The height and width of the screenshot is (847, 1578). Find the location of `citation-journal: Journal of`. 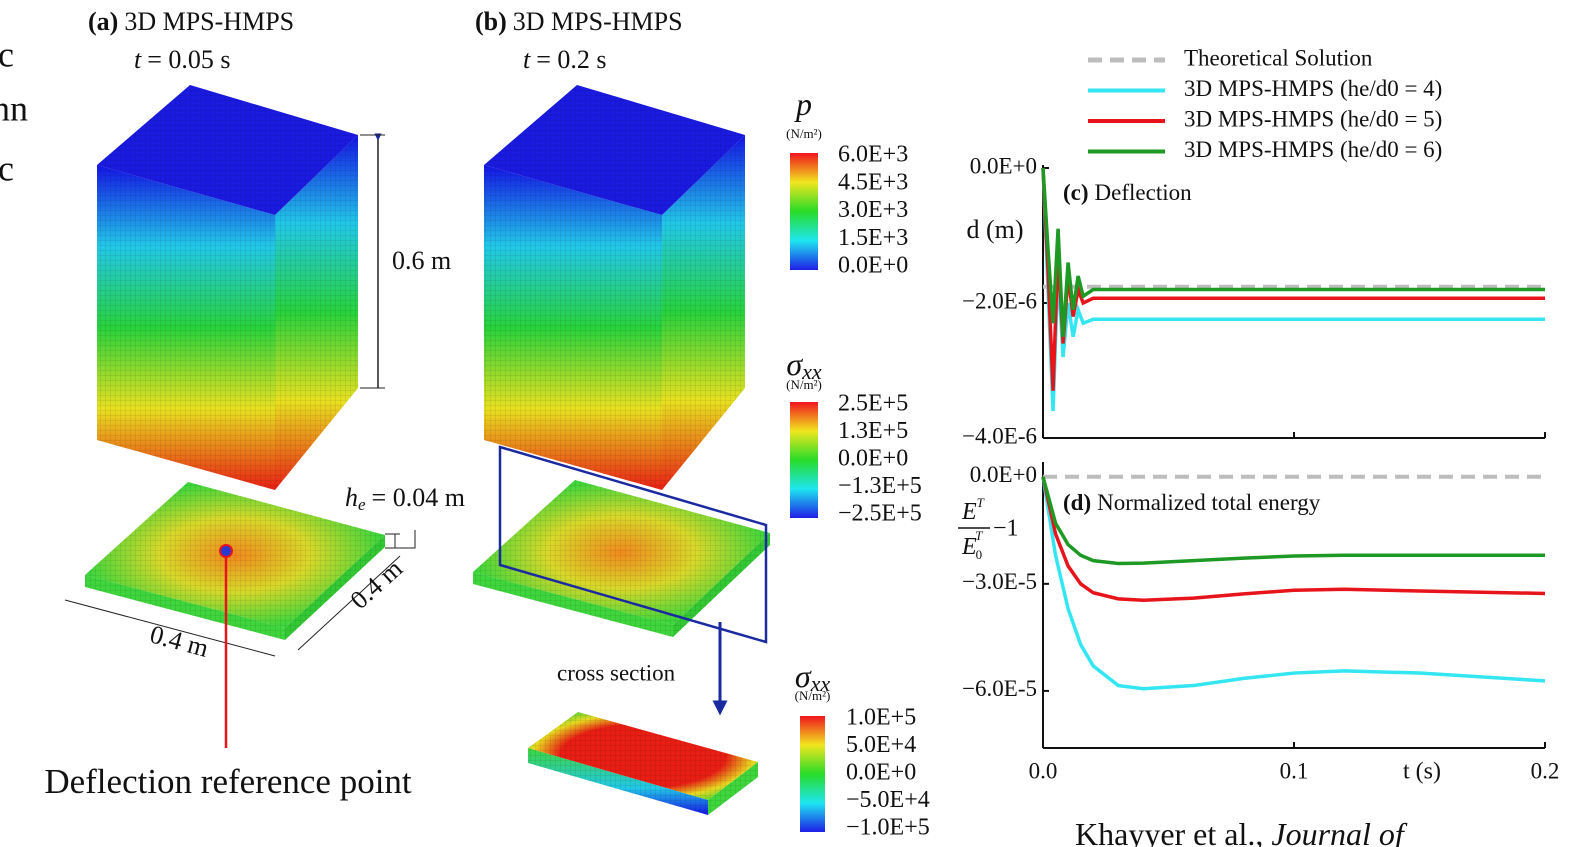

citation-journal: Journal of is located at coordinates (1339, 831).